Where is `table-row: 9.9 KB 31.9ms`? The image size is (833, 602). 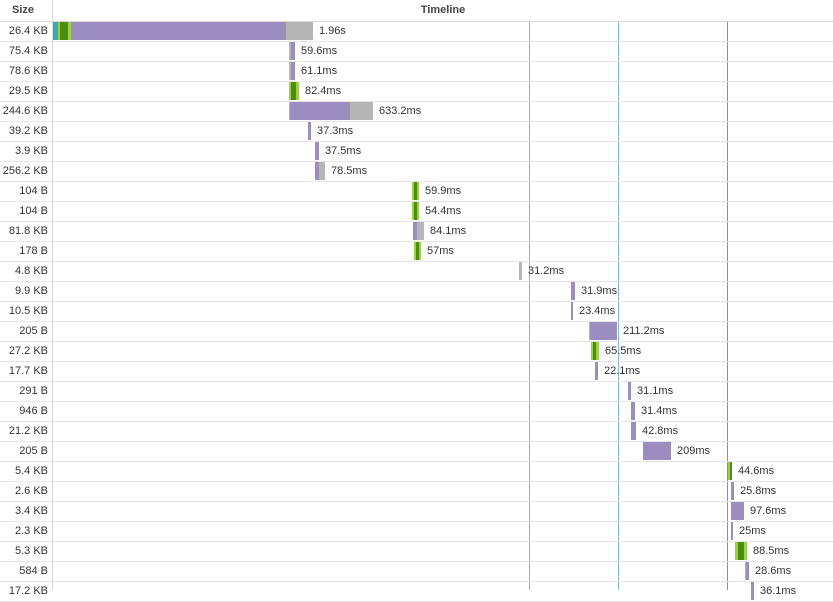
table-row: 9.9 KB 31.9ms is located at coordinates (416, 292).